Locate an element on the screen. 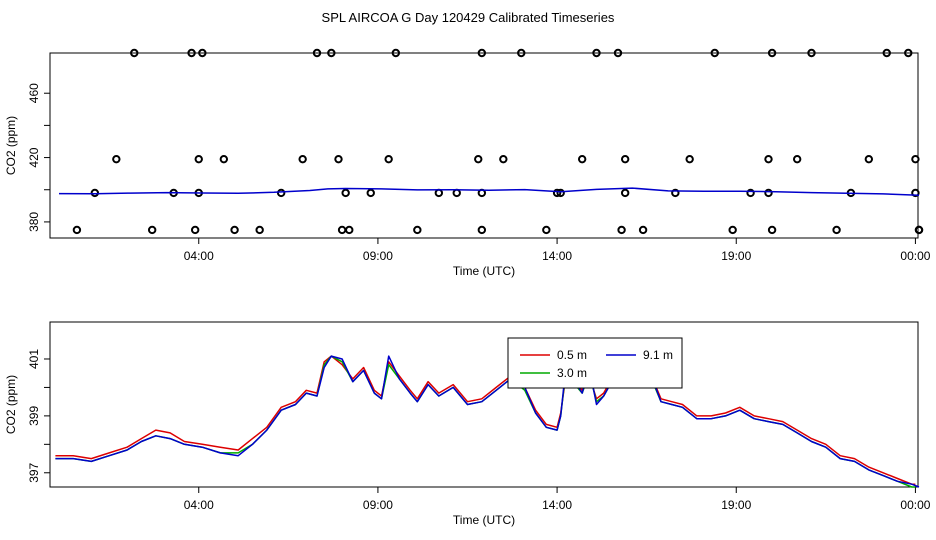 The height and width of the screenshot is (540, 936). y-tick-label: 380 is located at coordinates (34, 222).